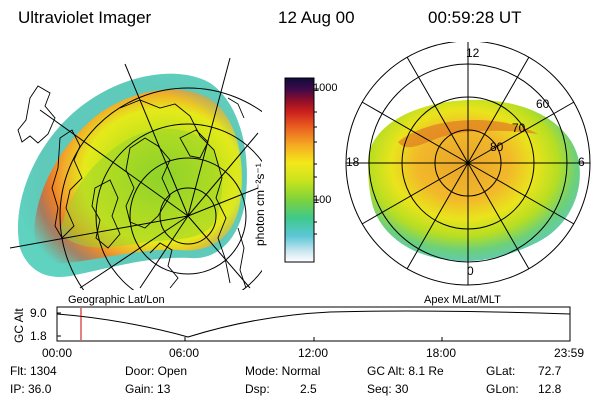  What do you see at coordinates (38, 336) in the screenshot?
I see `altitude-ytick-low: 1.8` at bounding box center [38, 336].